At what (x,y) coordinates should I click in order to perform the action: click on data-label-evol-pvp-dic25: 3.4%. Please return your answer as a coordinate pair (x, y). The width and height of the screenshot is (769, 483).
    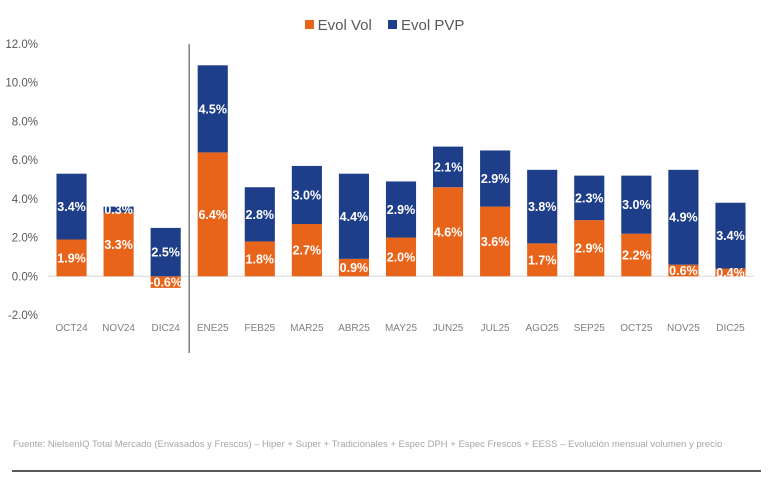
    Looking at the image, I should click on (730, 236).